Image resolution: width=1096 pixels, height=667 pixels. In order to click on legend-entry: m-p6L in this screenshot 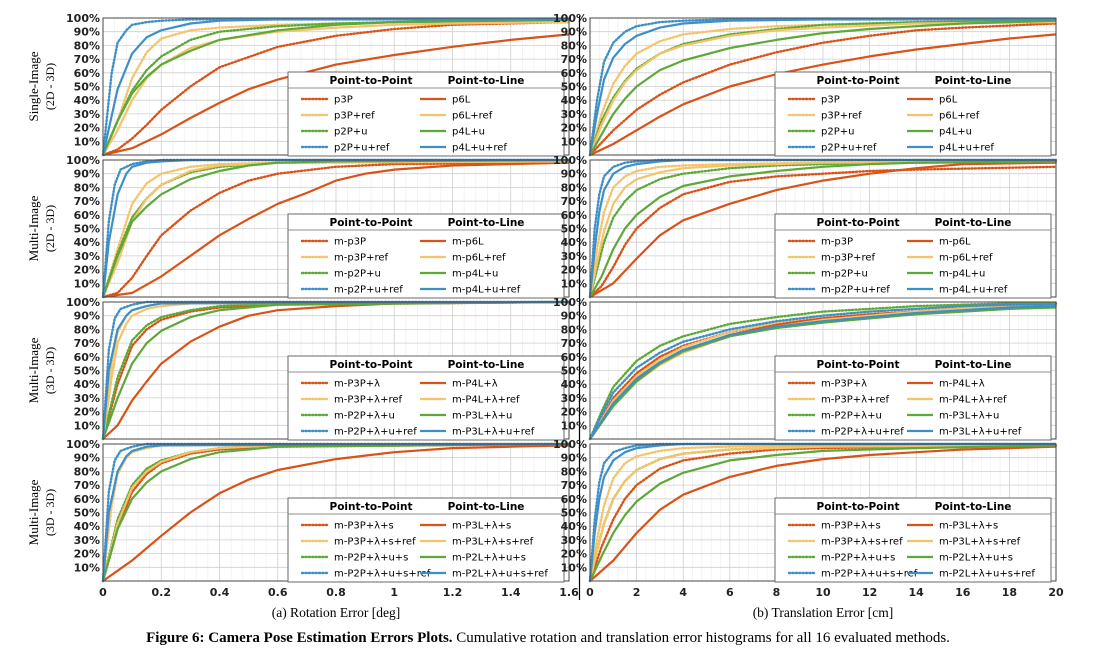, I will do `click(468, 242)`.